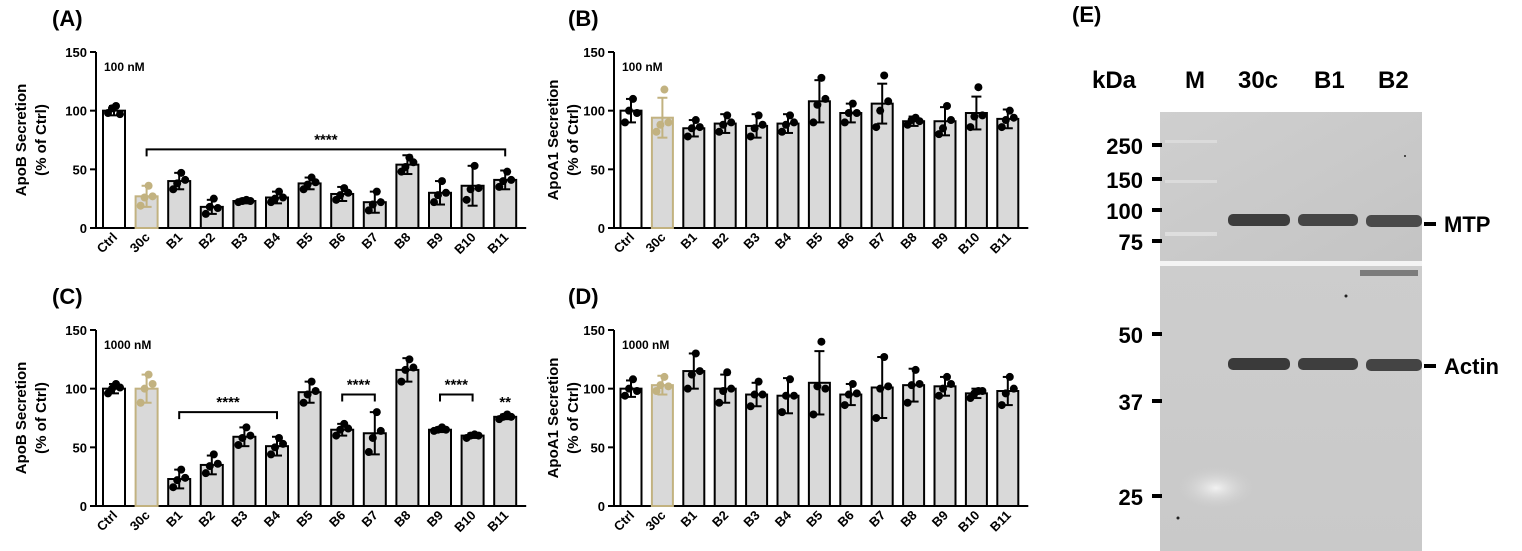  I want to click on category-label-a-b11: B11, so click(497, 243).